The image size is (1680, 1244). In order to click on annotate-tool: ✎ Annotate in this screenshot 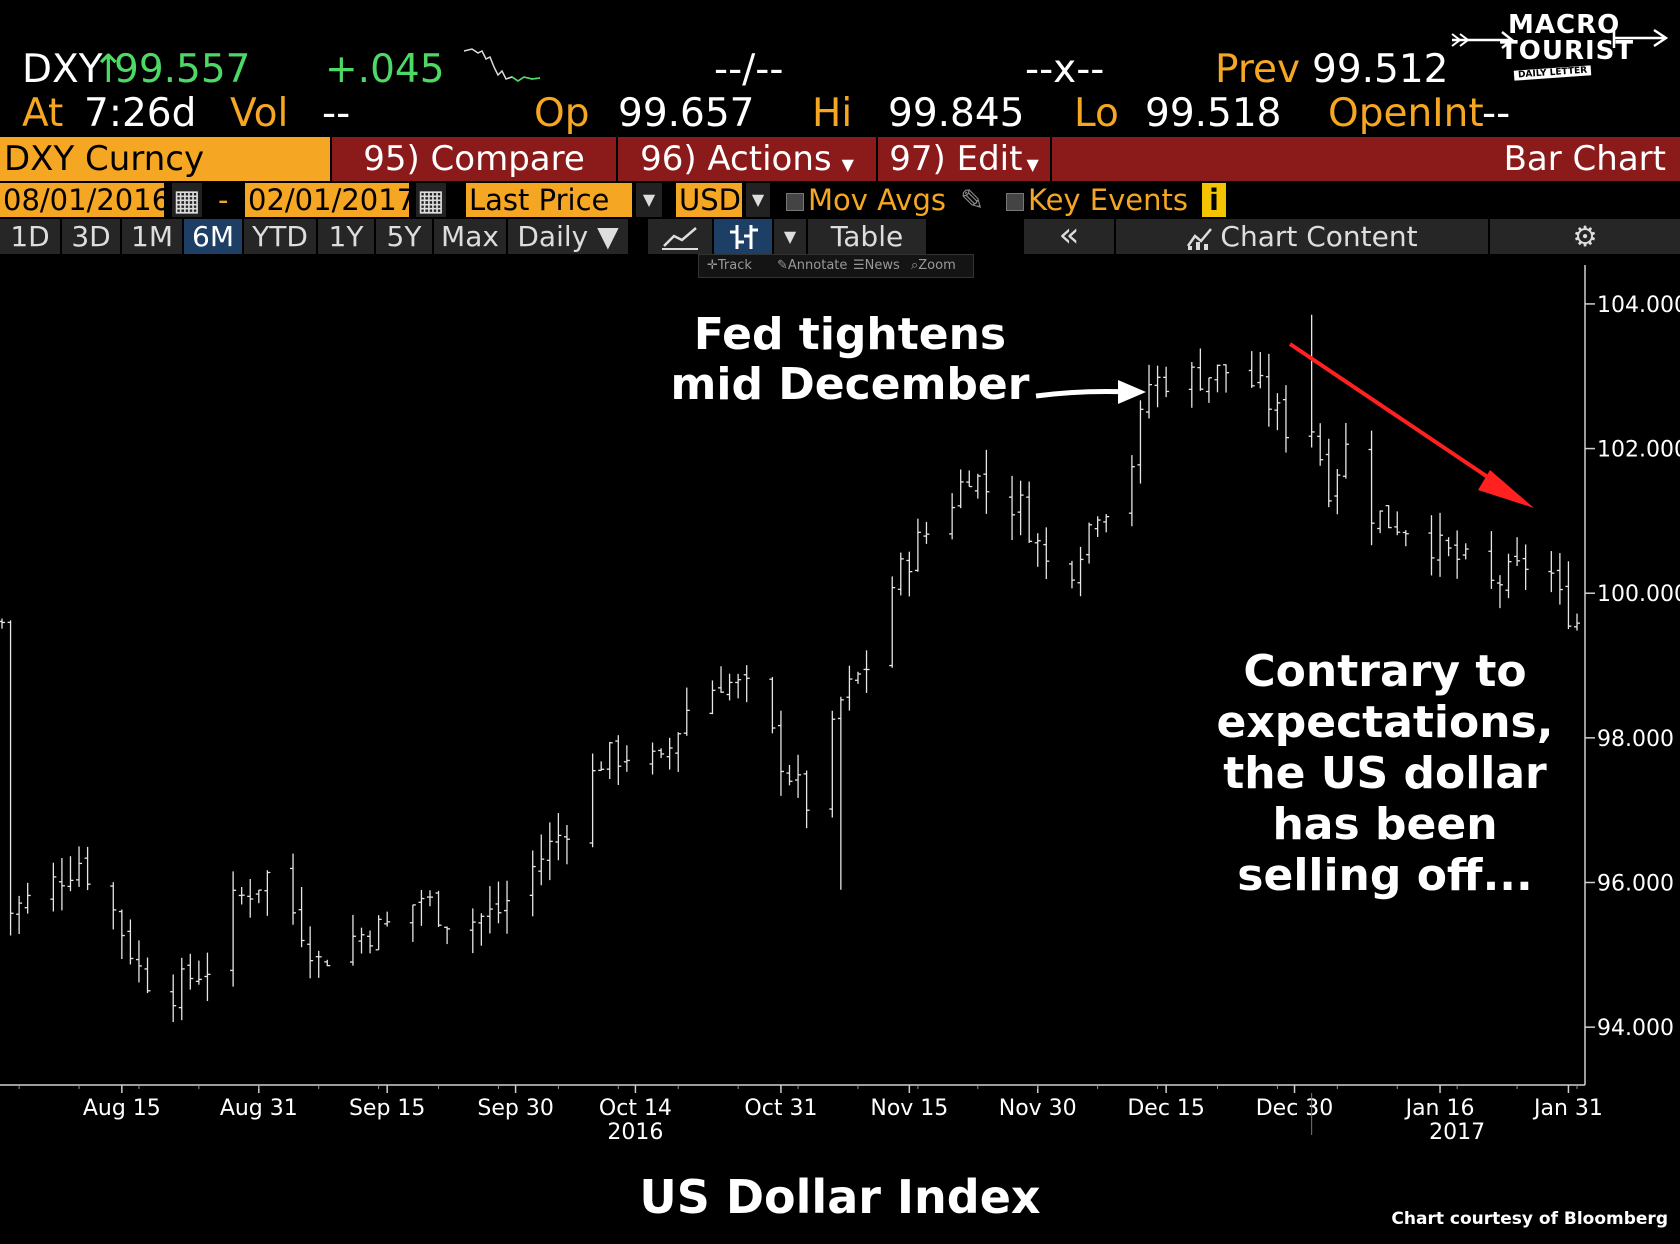, I will do `click(812, 266)`.